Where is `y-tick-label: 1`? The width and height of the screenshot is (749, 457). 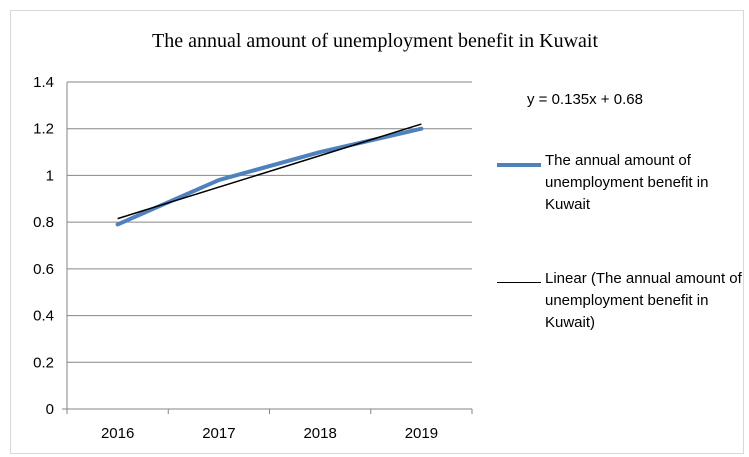
y-tick-label: 1 is located at coordinates (50, 175).